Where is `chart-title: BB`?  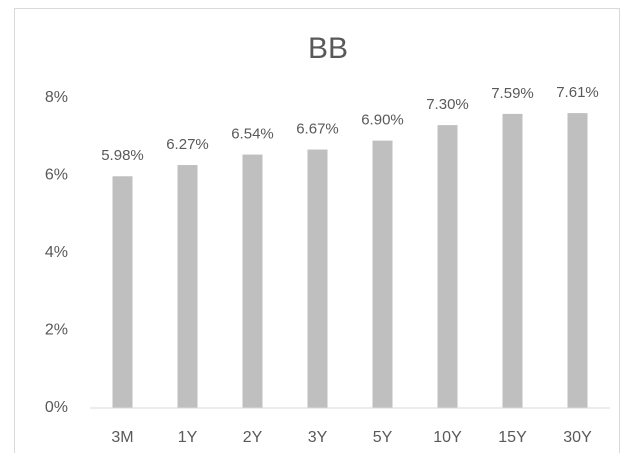
chart-title: BB is located at coordinates (328, 48).